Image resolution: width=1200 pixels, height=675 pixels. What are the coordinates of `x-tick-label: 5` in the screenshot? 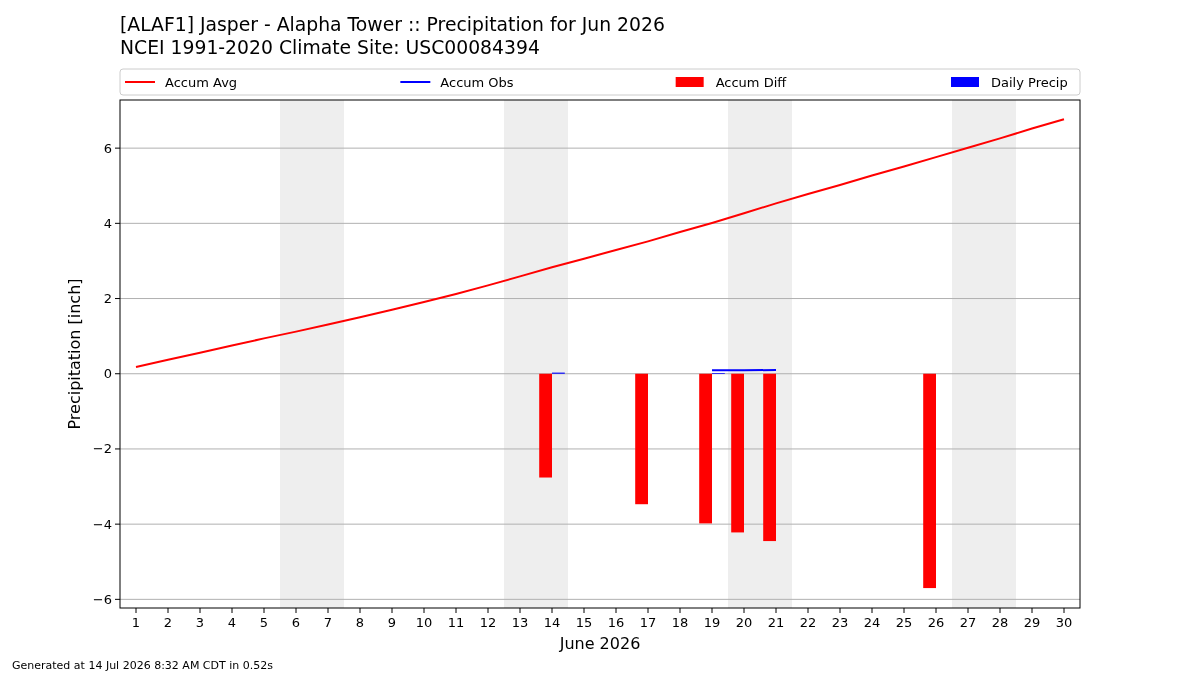 It's located at (264, 622).